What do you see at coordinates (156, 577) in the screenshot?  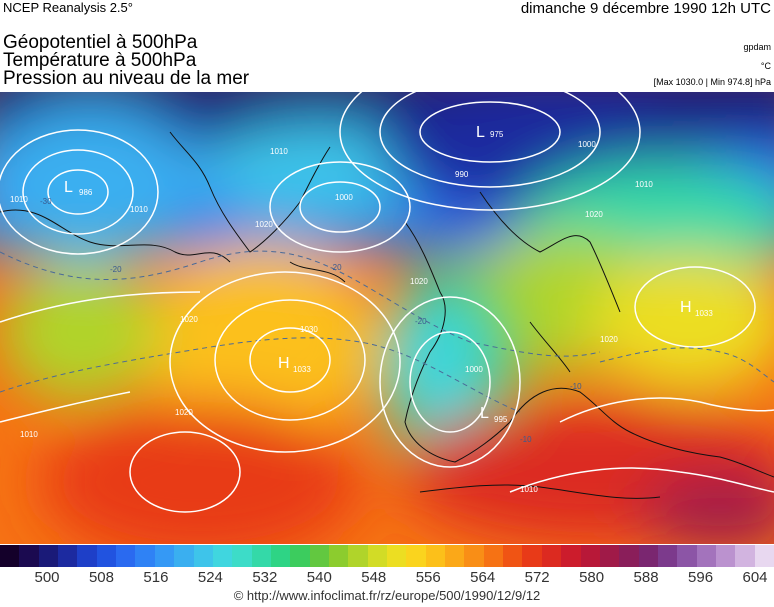 I see `scale-tick-label: 516` at bounding box center [156, 577].